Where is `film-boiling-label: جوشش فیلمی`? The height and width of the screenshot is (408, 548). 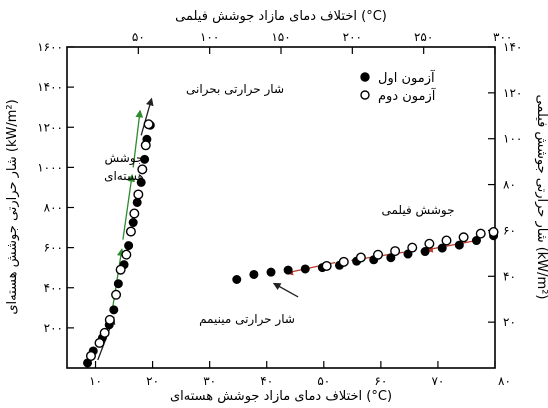
film-boiling-label: جوشش فیلمی is located at coordinates (417, 210).